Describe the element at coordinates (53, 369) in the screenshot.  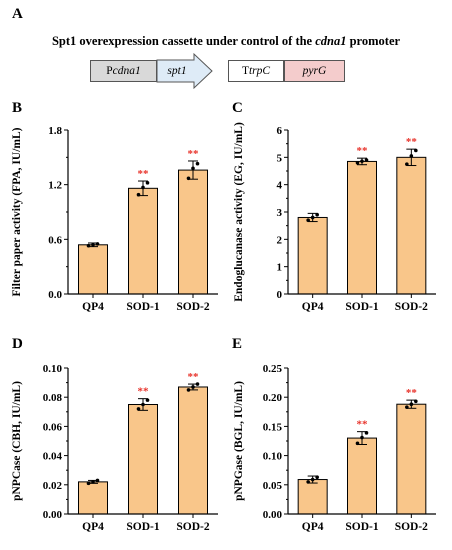
I see `y-tick-label-d-5: 0.10` at that location.